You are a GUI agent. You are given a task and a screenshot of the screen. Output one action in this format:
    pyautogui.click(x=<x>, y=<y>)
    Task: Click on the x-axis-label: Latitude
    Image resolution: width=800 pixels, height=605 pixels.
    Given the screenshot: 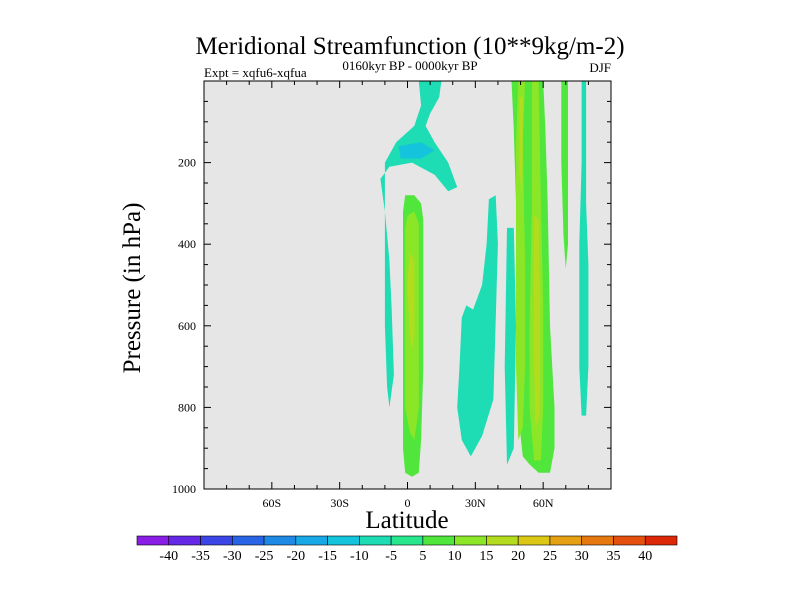 What is the action you would take?
    pyautogui.click(x=406, y=520)
    